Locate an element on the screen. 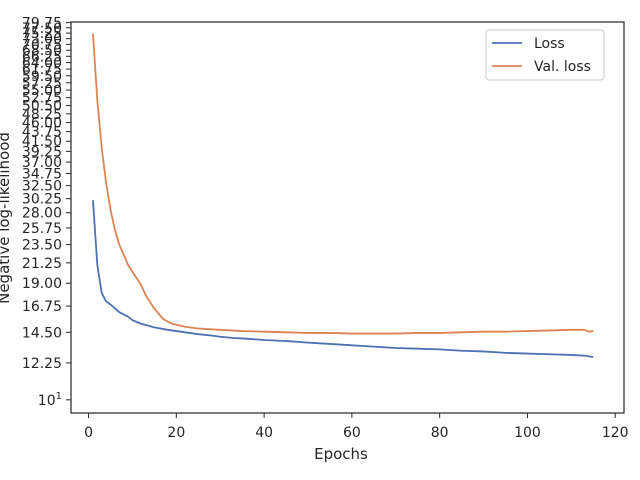 Image resolution: width=640 pixels, height=480 pixels. x-tick-label: 80 is located at coordinates (440, 433).